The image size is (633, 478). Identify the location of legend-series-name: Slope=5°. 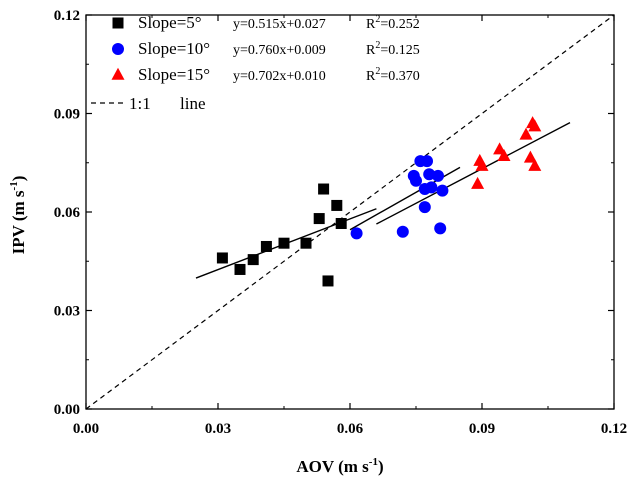
(170, 22).